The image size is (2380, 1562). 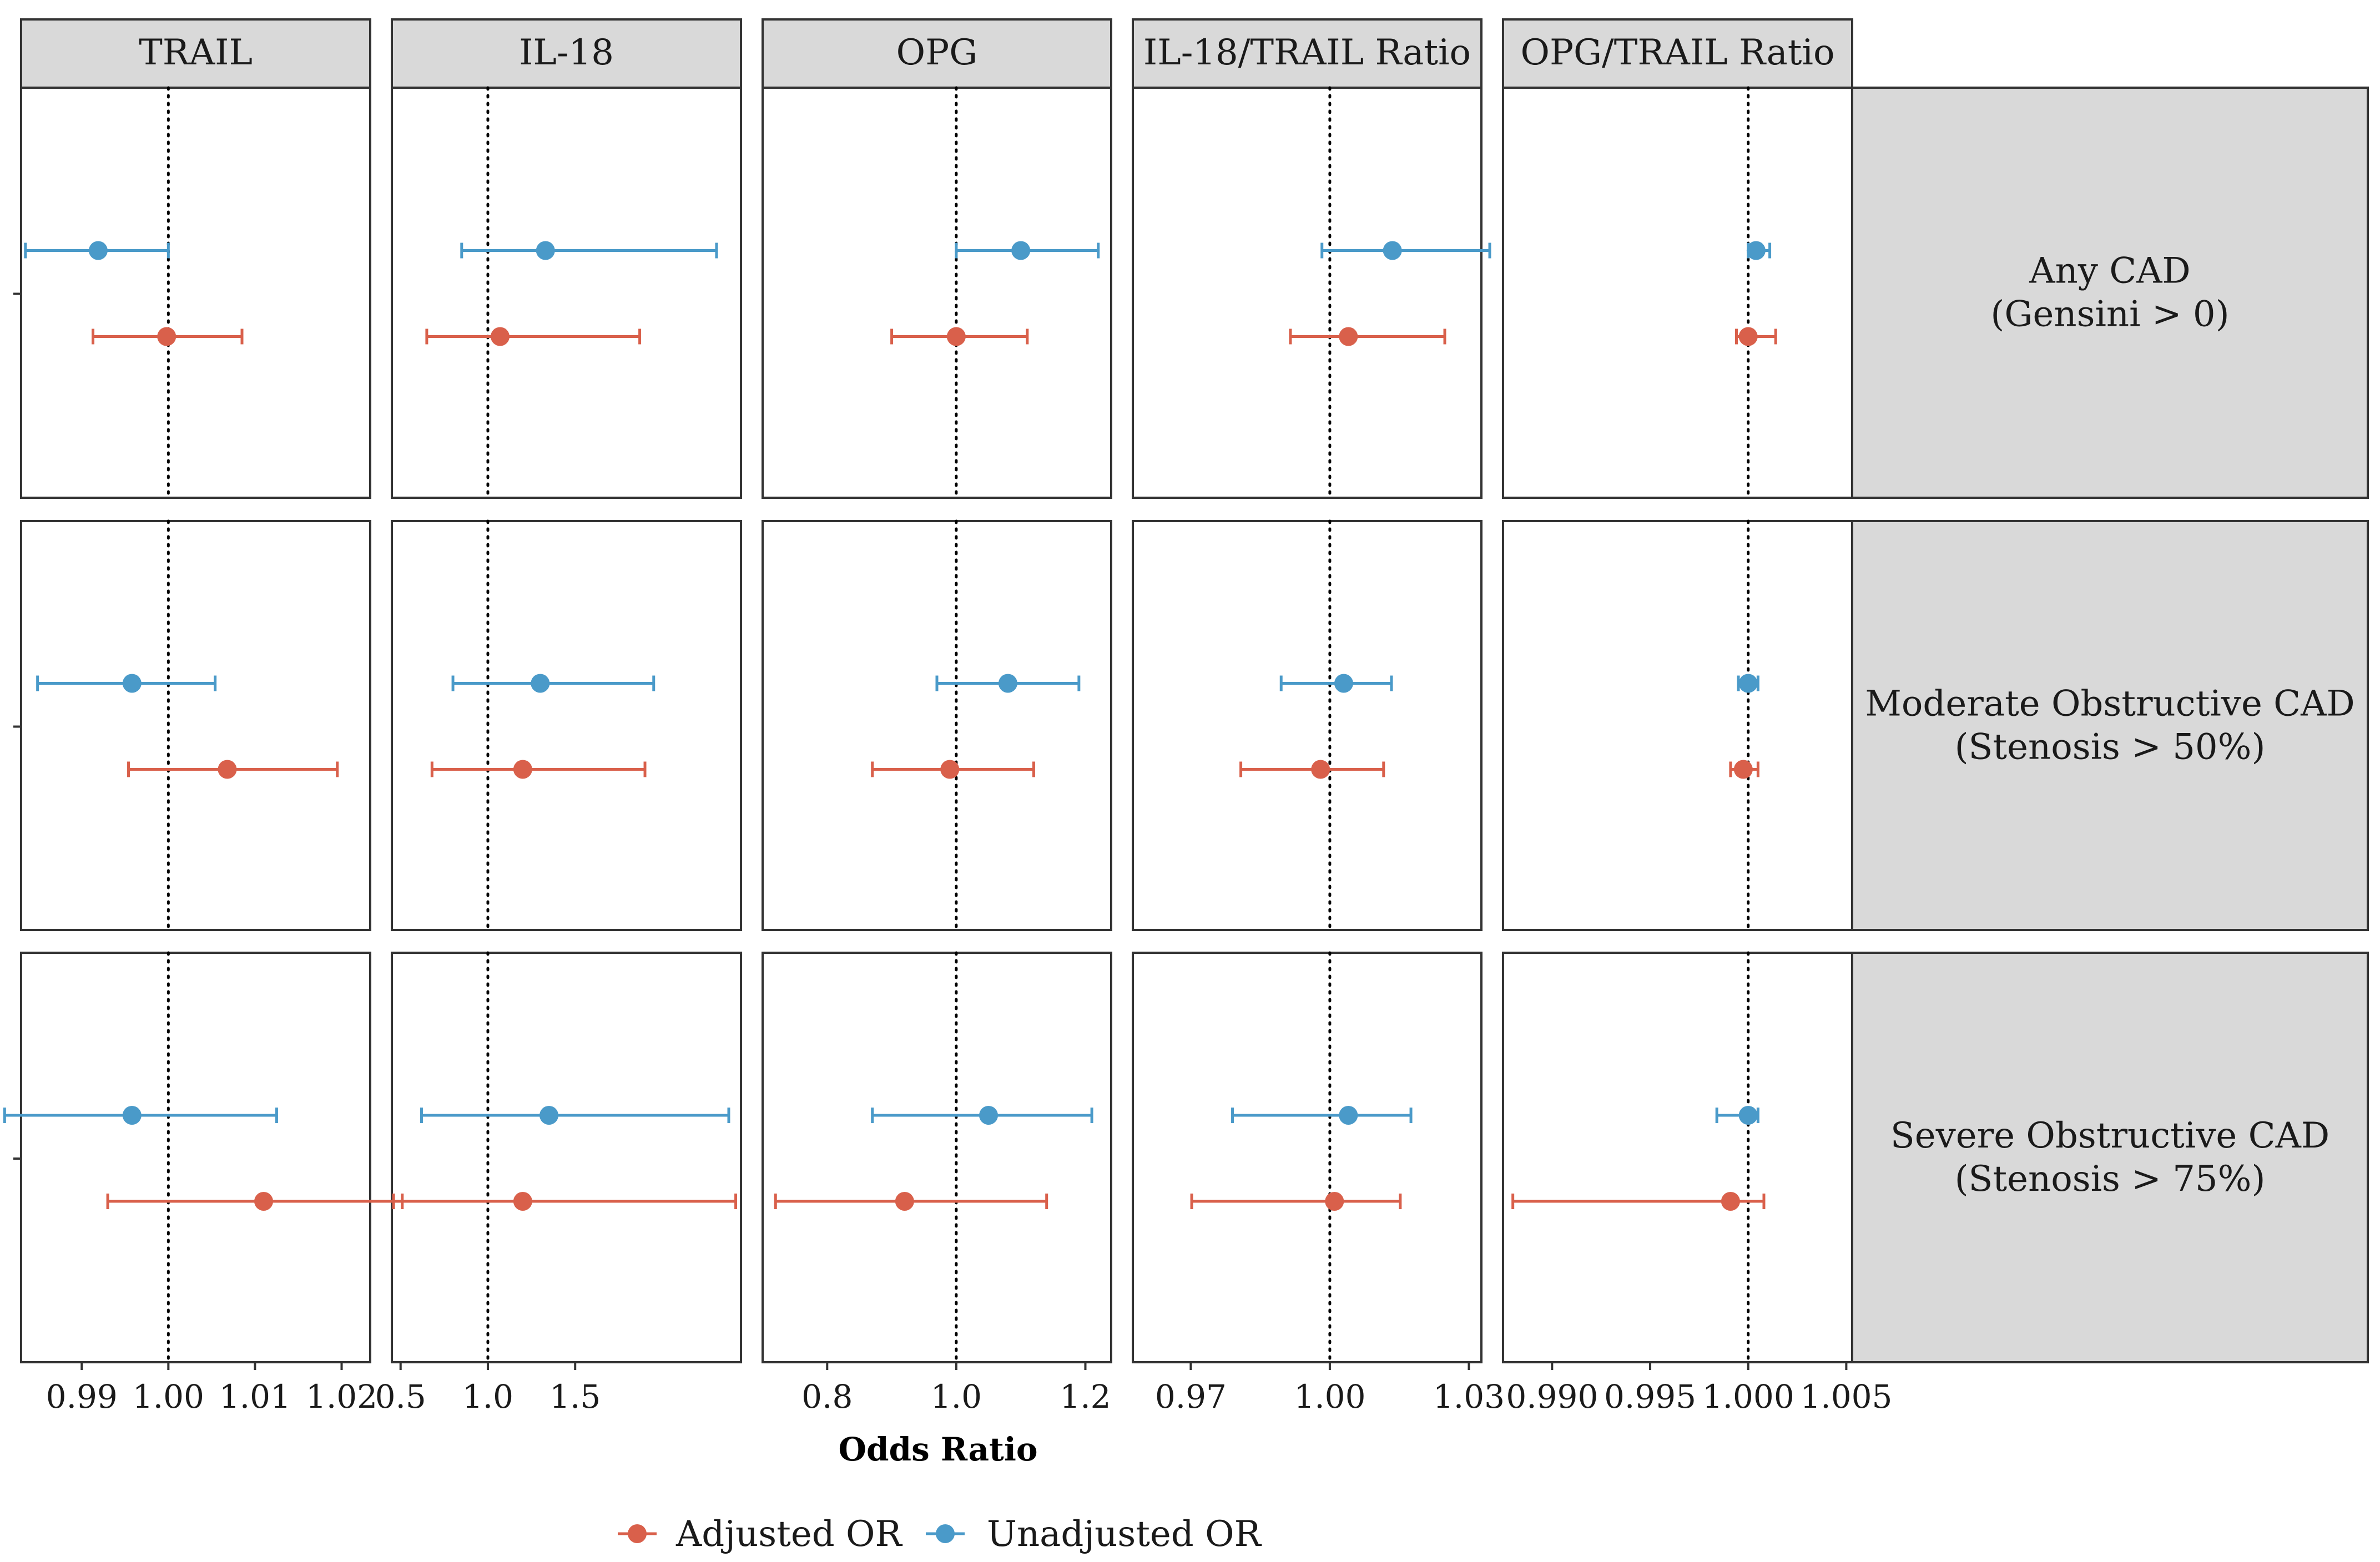 I want to click on legend-label-2: Unadjusted OR, so click(x=1124, y=1534).